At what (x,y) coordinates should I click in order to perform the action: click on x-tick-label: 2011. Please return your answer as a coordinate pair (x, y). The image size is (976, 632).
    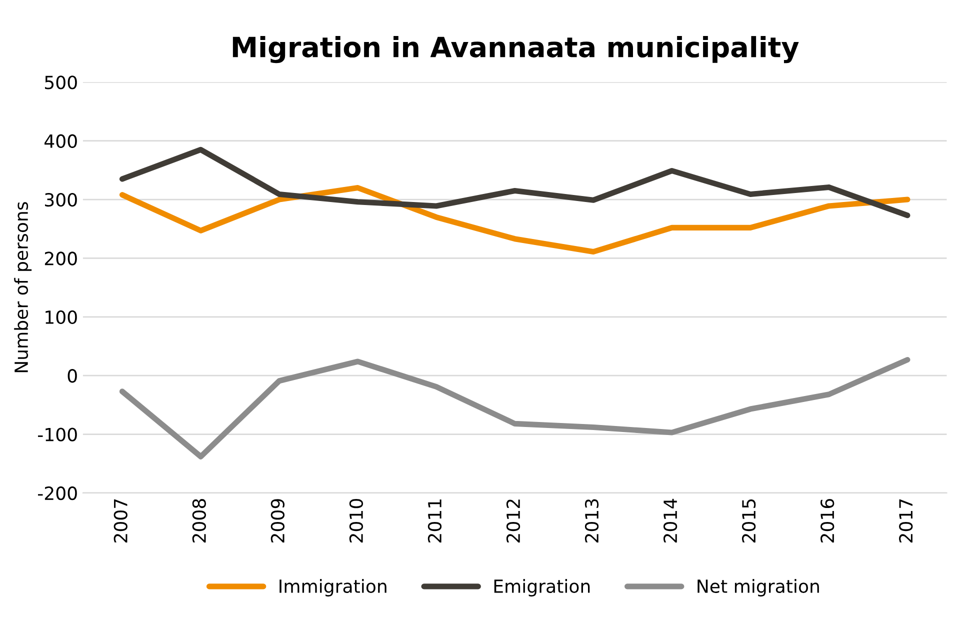
    Looking at the image, I should click on (435, 520).